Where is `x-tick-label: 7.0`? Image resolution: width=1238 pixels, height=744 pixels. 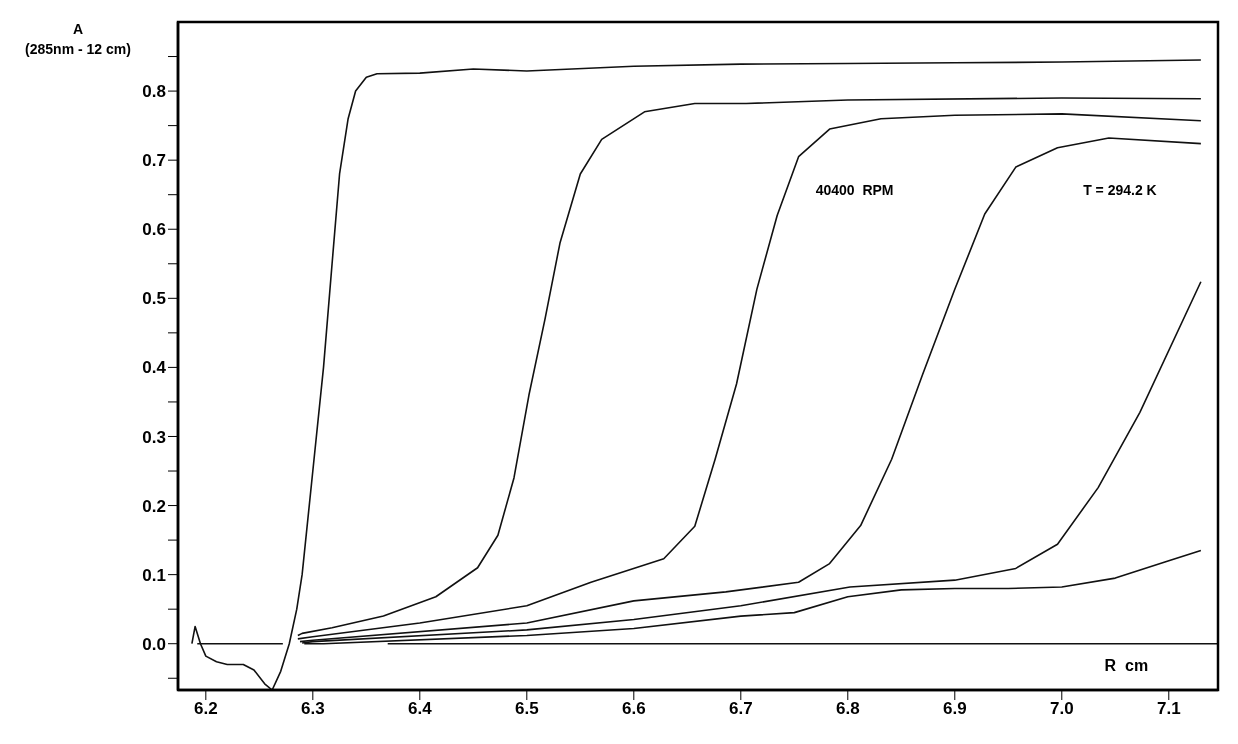 x-tick-label: 7.0 is located at coordinates (1061, 709).